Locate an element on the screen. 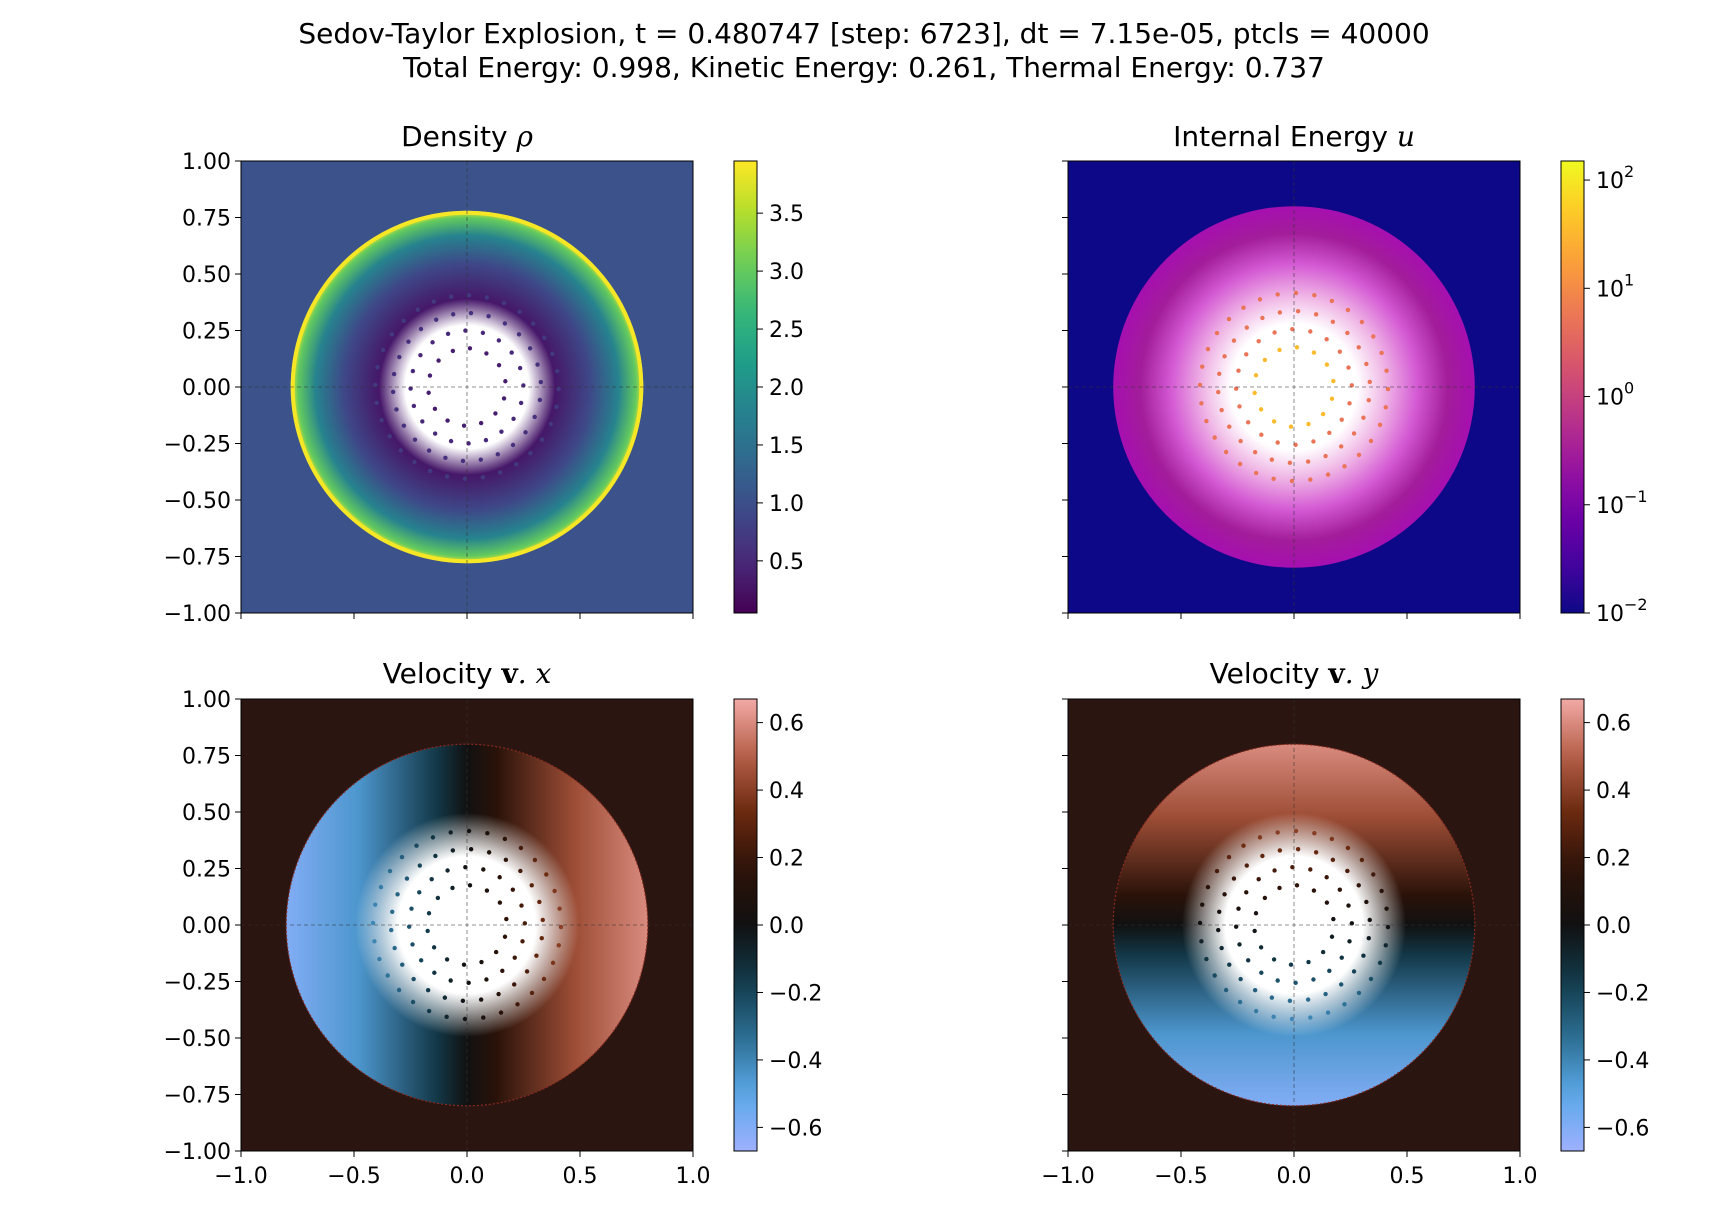 The width and height of the screenshot is (1728, 1209). velocity-x-ytick-label: 0.00 is located at coordinates (206, 926).